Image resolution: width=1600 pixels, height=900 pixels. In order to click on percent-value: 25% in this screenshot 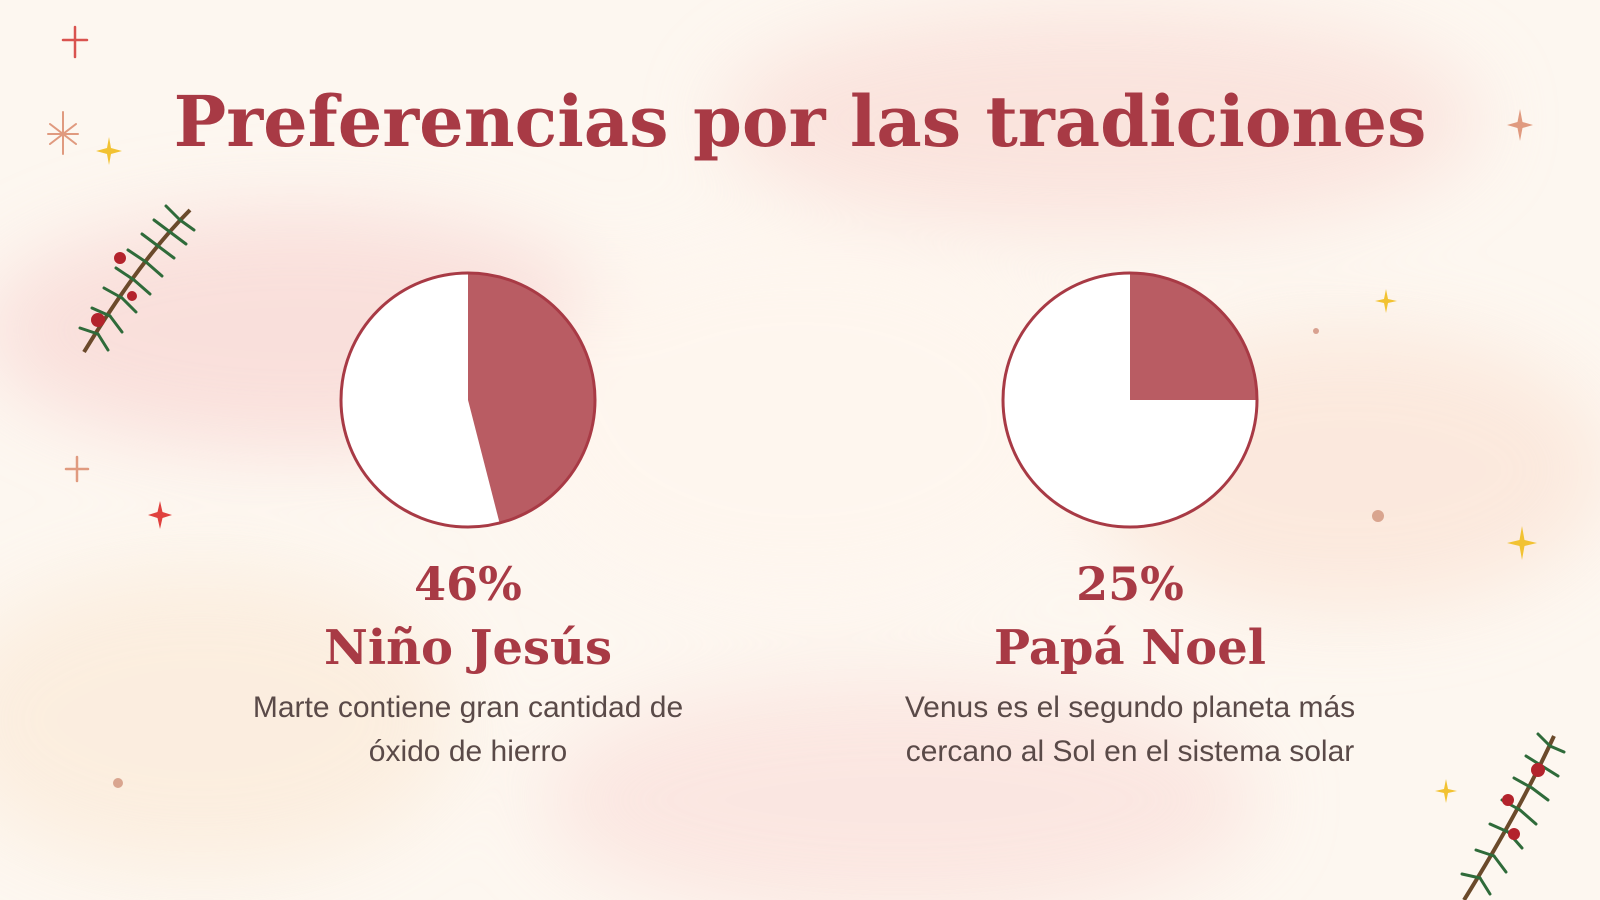, I will do `click(1130, 584)`.